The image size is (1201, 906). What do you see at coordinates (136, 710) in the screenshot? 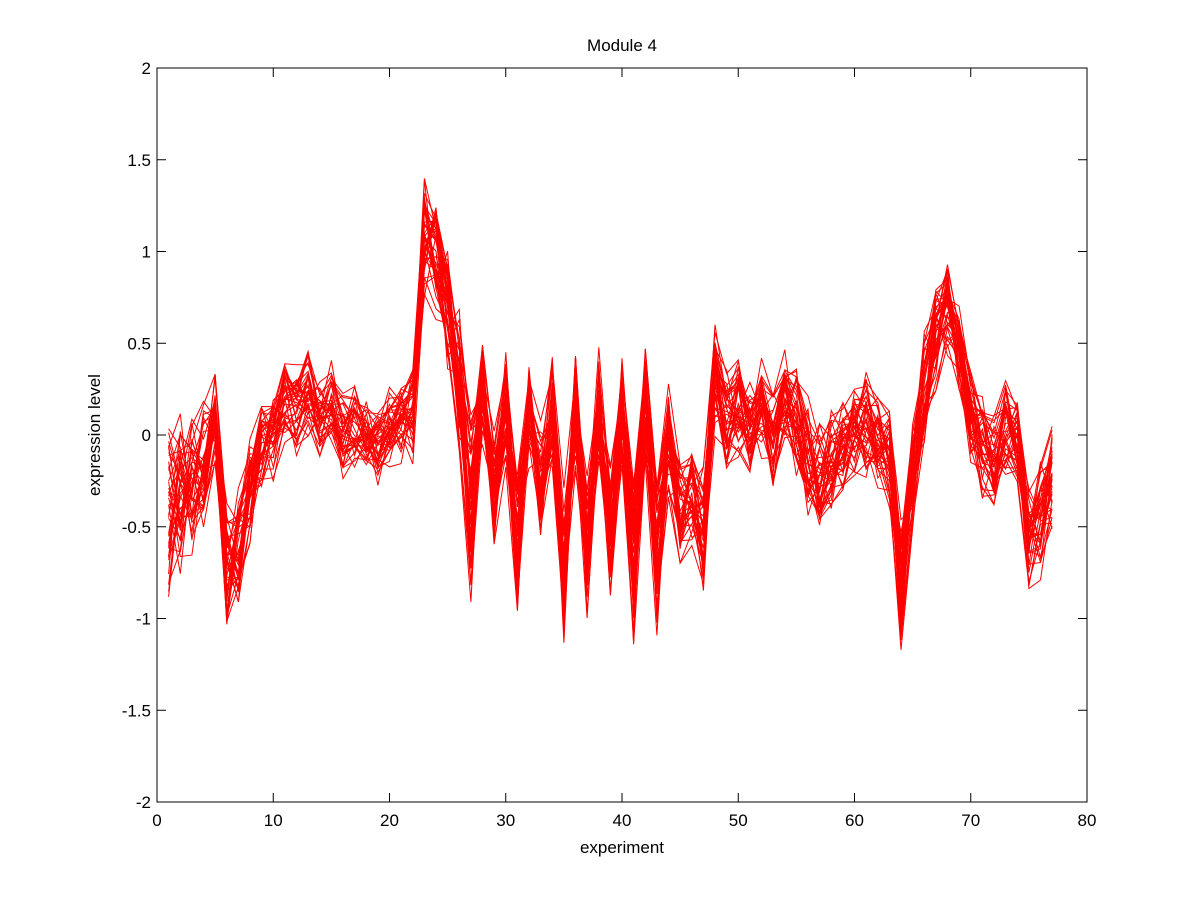
I see `y-tick-label: -1.5` at bounding box center [136, 710].